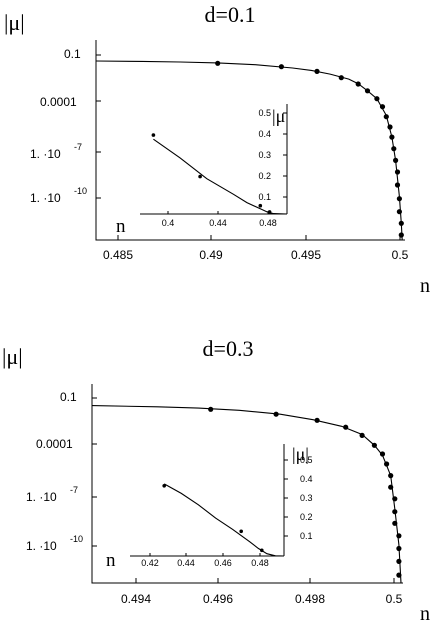 The image size is (436, 634). What do you see at coordinates (306, 460) in the screenshot?
I see `chart-2-inset-ytick-4: 0.5` at bounding box center [306, 460].